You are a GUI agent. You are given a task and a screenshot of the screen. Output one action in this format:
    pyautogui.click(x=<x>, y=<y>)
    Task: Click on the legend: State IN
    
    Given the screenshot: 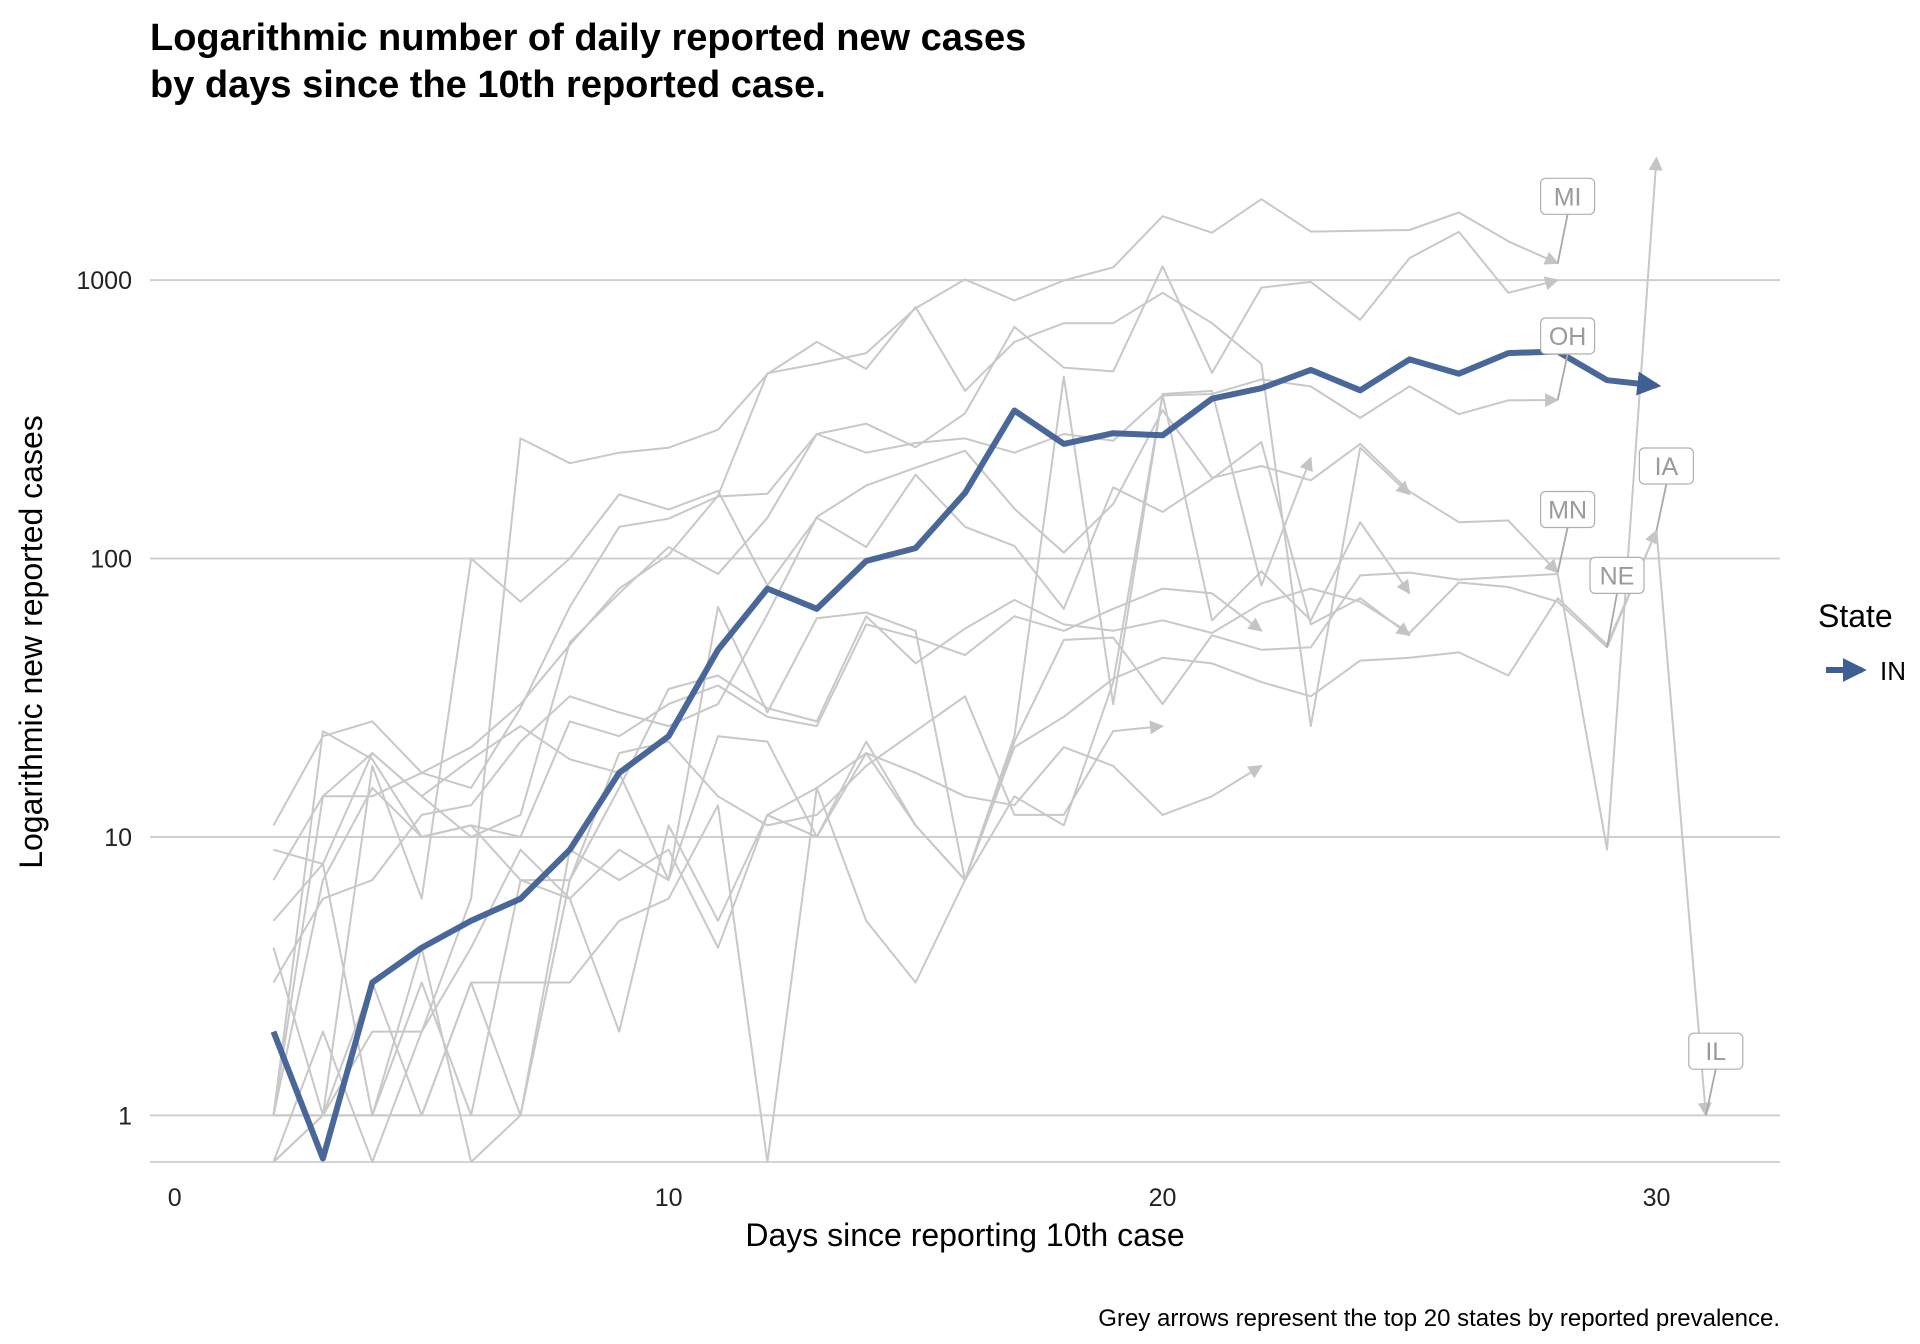 What is the action you would take?
    pyautogui.click(x=1862, y=642)
    